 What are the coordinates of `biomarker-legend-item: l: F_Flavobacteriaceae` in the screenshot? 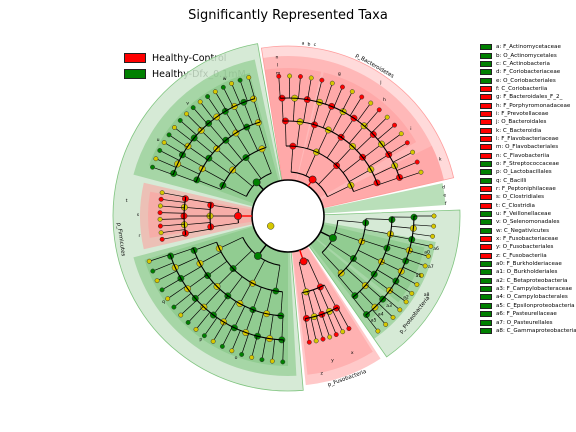 It's located at (528, 139).